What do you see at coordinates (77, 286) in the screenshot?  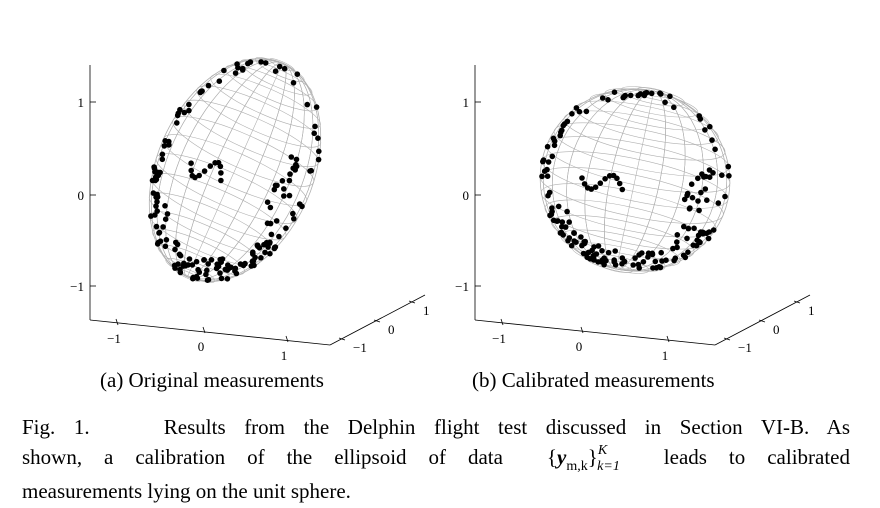 I see `z-tick-label: −1` at bounding box center [77, 286].